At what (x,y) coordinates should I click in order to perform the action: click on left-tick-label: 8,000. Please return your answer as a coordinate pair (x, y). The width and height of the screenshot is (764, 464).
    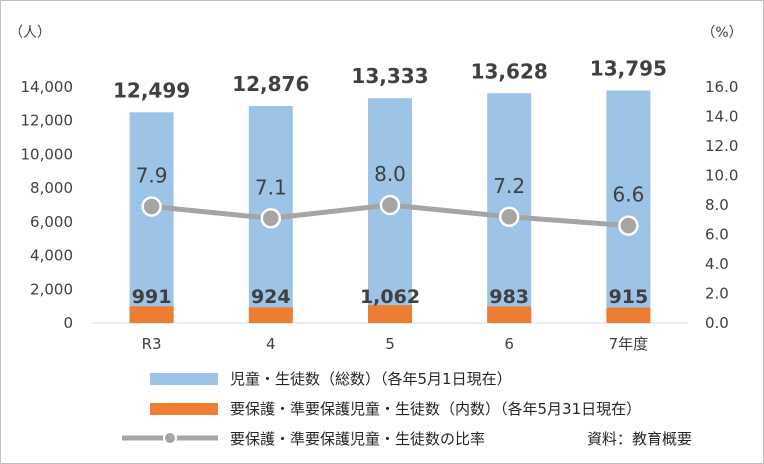
    Looking at the image, I should click on (51, 188).